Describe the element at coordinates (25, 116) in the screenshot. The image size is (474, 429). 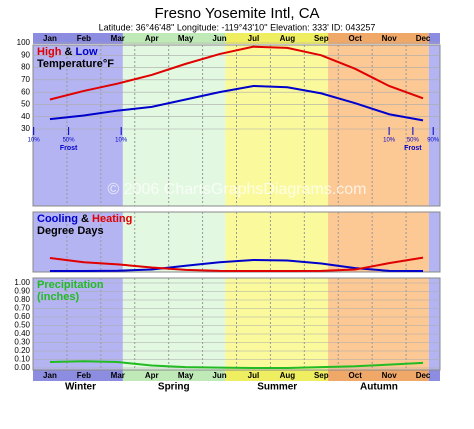
I see `y-tick-label: 40` at that location.